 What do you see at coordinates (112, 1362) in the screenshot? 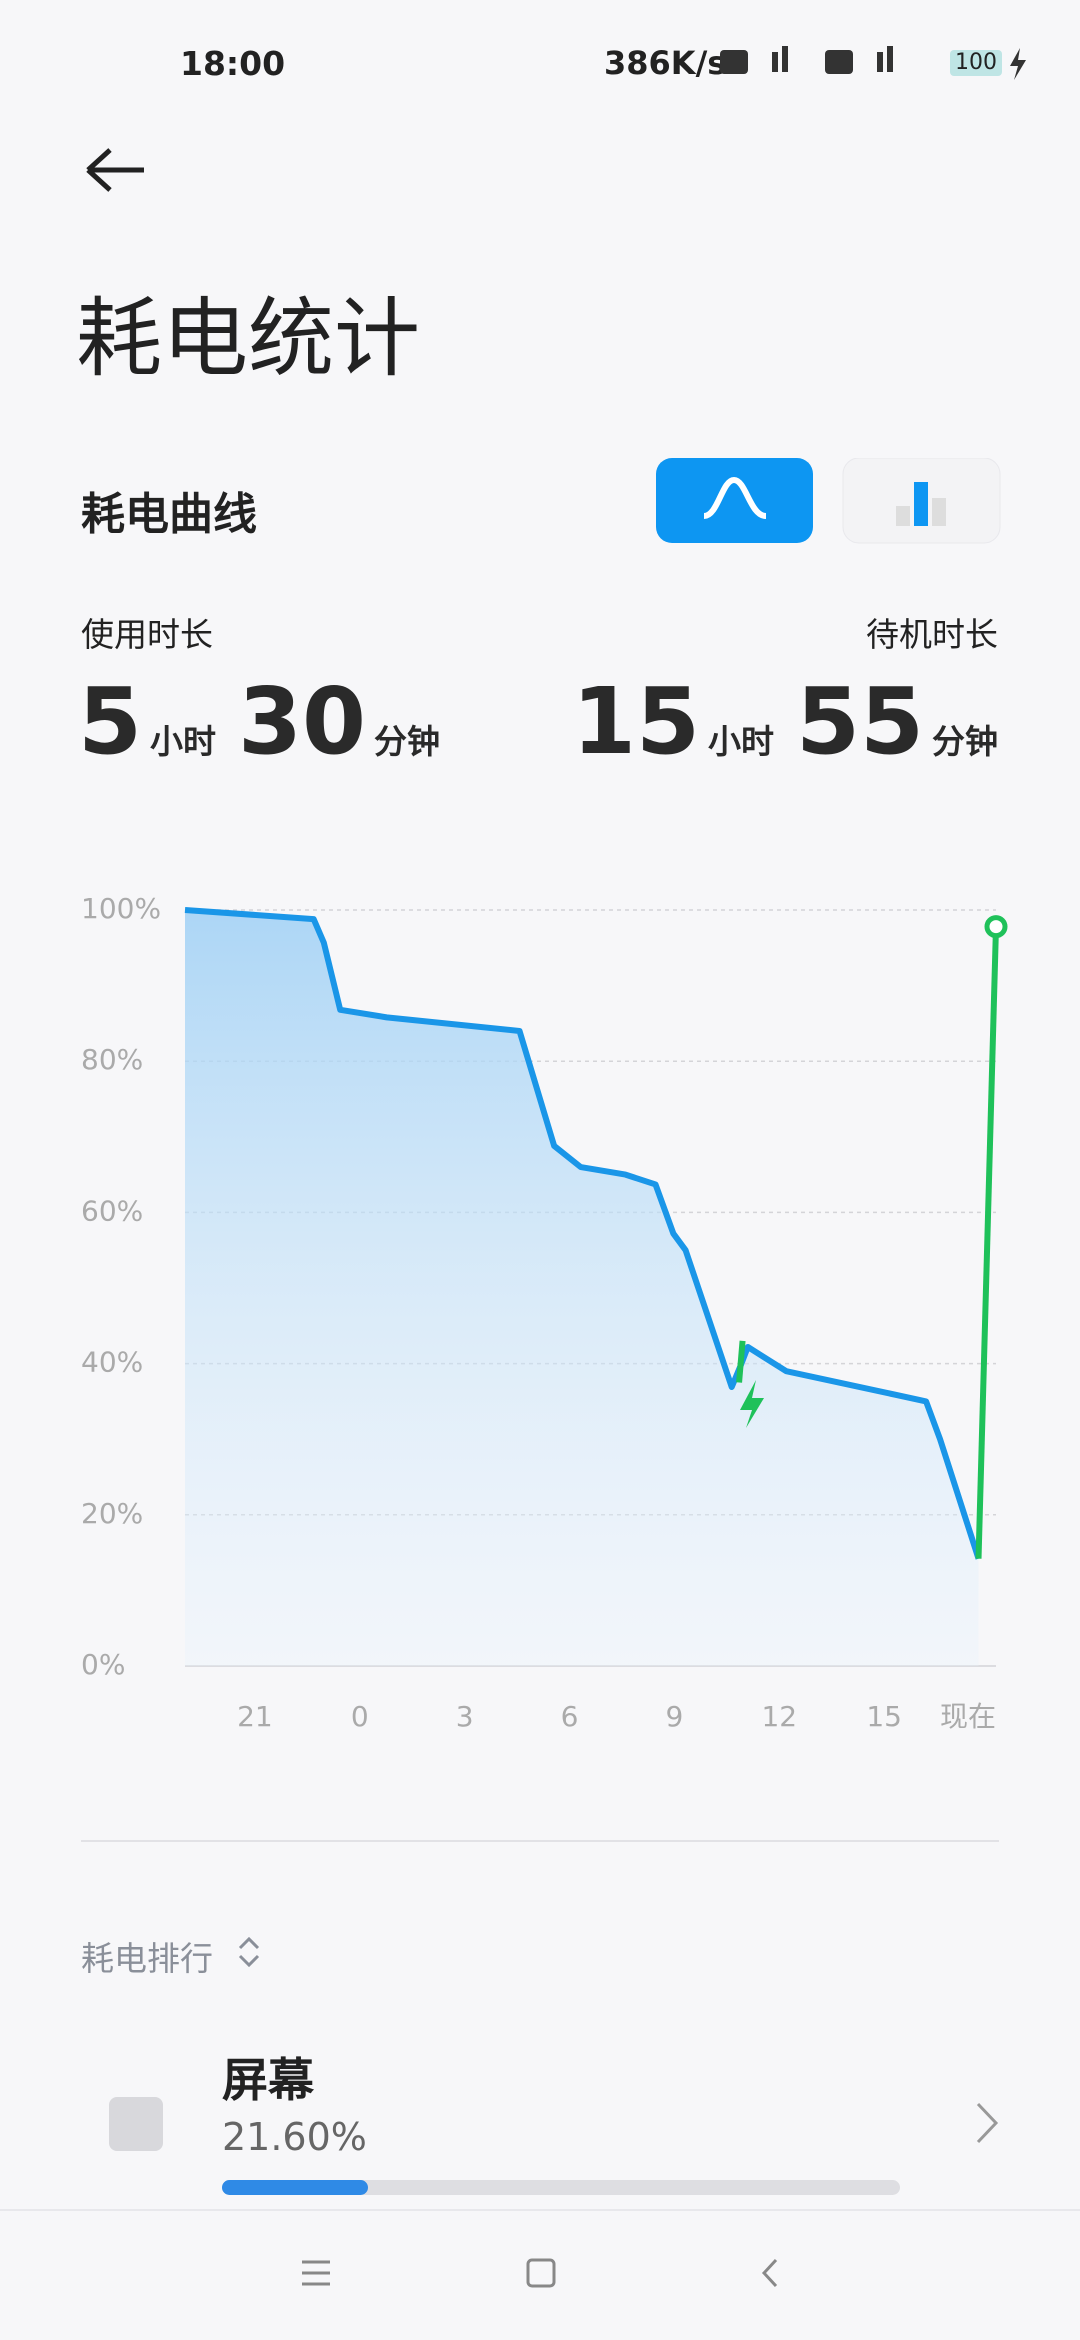
I see `y-tick-label: 40%` at bounding box center [112, 1362].